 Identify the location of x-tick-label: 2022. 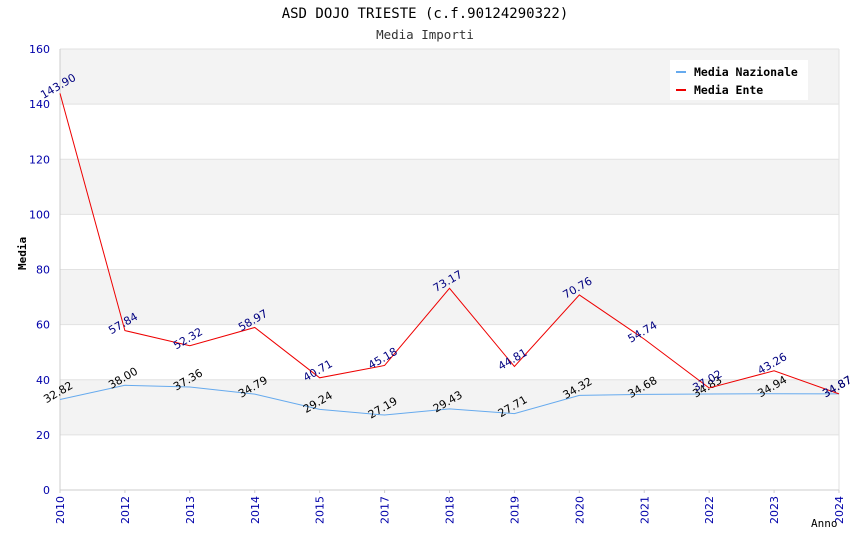
(709, 510).